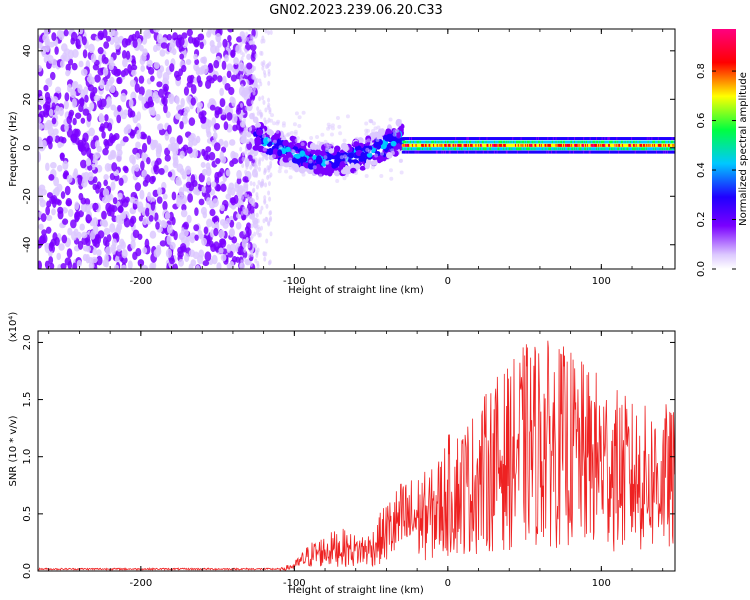 The image size is (750, 600). I want to click on snr-y-tick-label: 2.0, so click(27, 342).